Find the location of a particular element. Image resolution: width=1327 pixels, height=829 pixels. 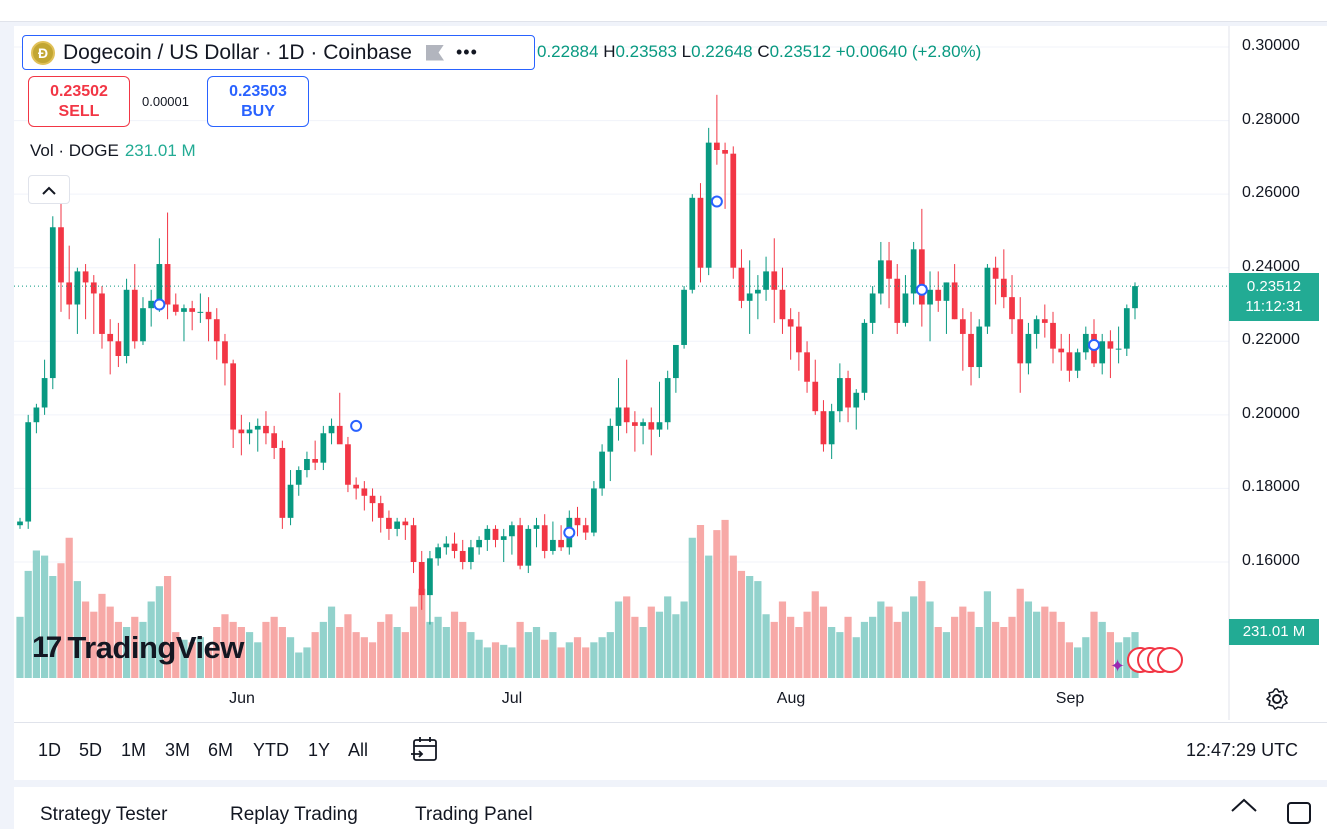

sell-button: 0.23502 SELL is located at coordinates (79, 101).